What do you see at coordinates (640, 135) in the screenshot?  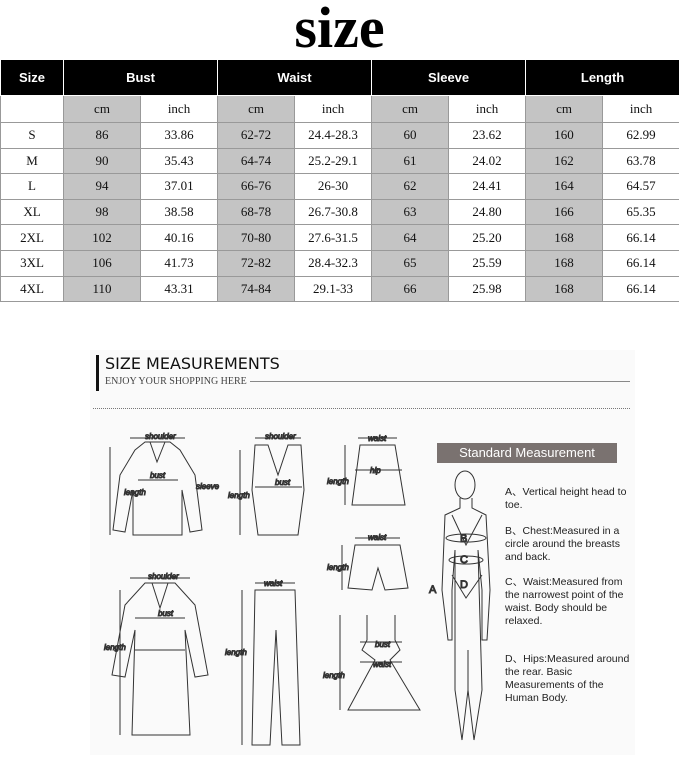 I see `value-cell: 62.99` at bounding box center [640, 135].